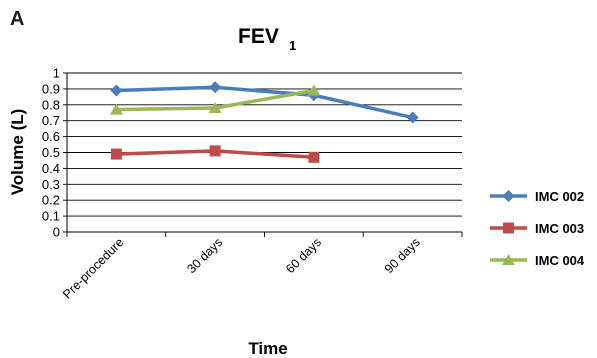 This screenshot has width=597, height=358. I want to click on y-axis-title: Volume (L), so click(17, 152).